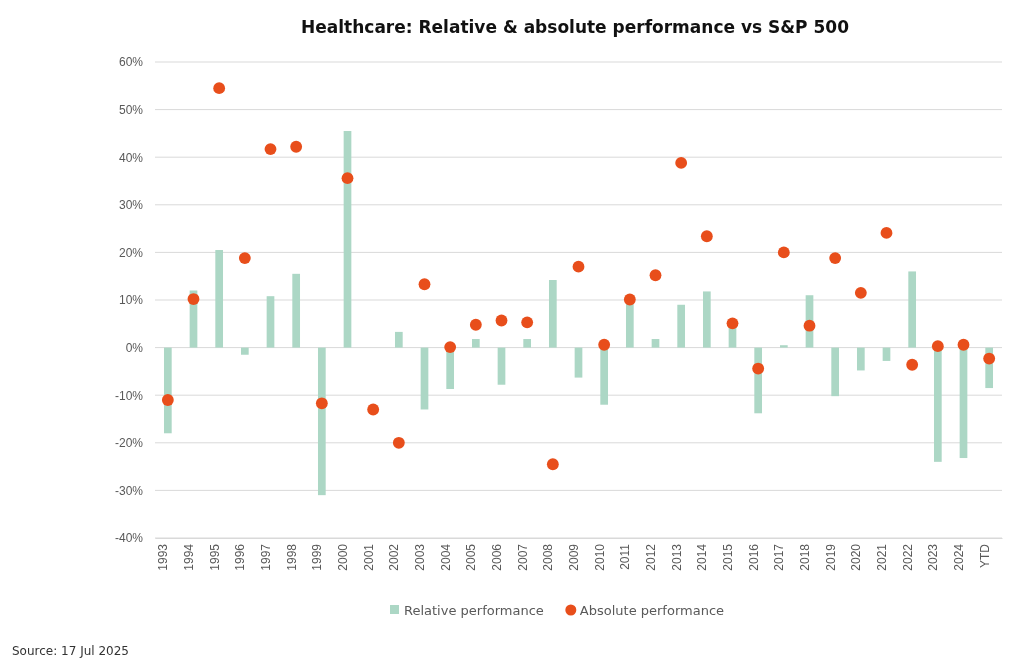  Describe the element at coordinates (548, 557) in the screenshot. I see `x-tick-label: 2008` at that location.